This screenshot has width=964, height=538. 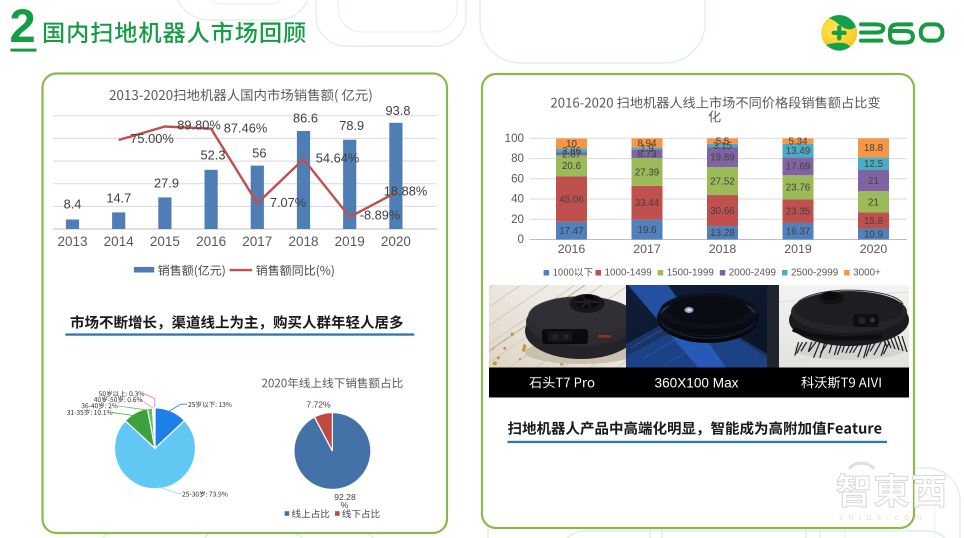 I want to click on svg-text: 12.5, so click(x=874, y=164).